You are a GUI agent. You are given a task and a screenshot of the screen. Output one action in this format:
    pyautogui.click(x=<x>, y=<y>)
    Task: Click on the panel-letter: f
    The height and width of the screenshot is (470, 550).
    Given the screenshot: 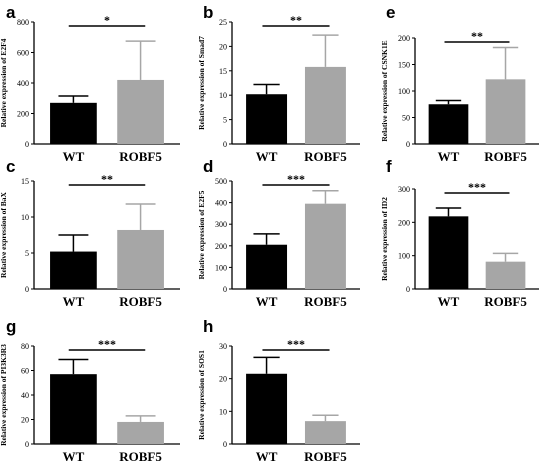 What is the action you would take?
    pyautogui.click(x=389, y=166)
    